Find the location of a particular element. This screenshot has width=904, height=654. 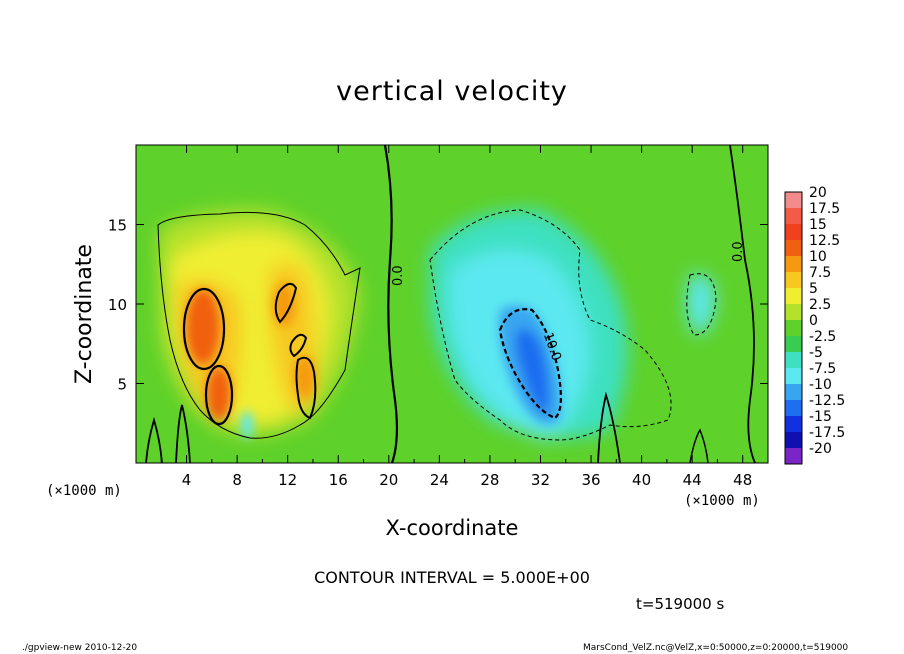

x-tick-label-16: 16 is located at coordinates (338, 480).